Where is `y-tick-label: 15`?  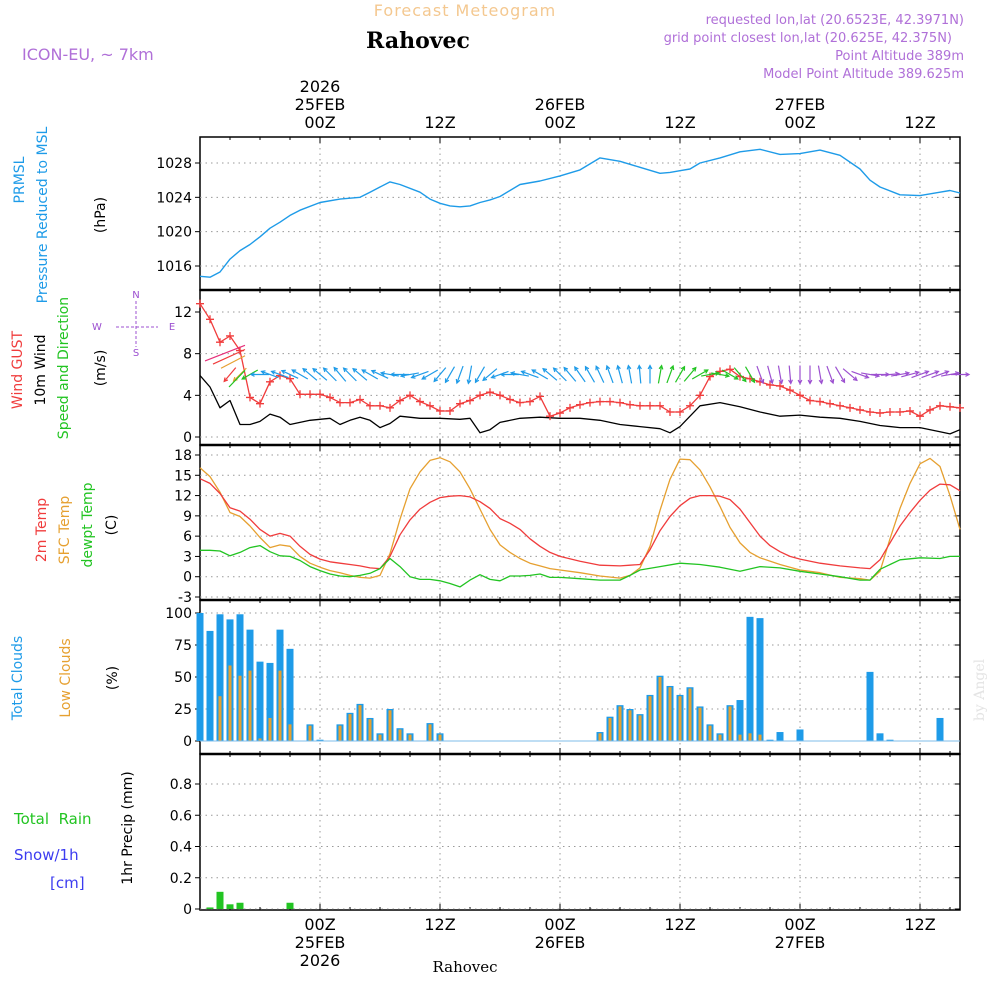
y-tick-label: 15 is located at coordinates (183, 476).